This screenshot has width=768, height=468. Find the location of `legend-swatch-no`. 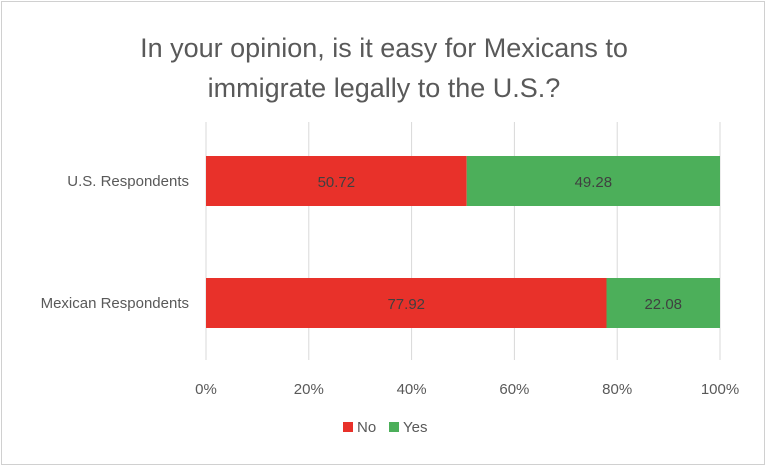

legend-swatch-no is located at coordinates (348, 427).